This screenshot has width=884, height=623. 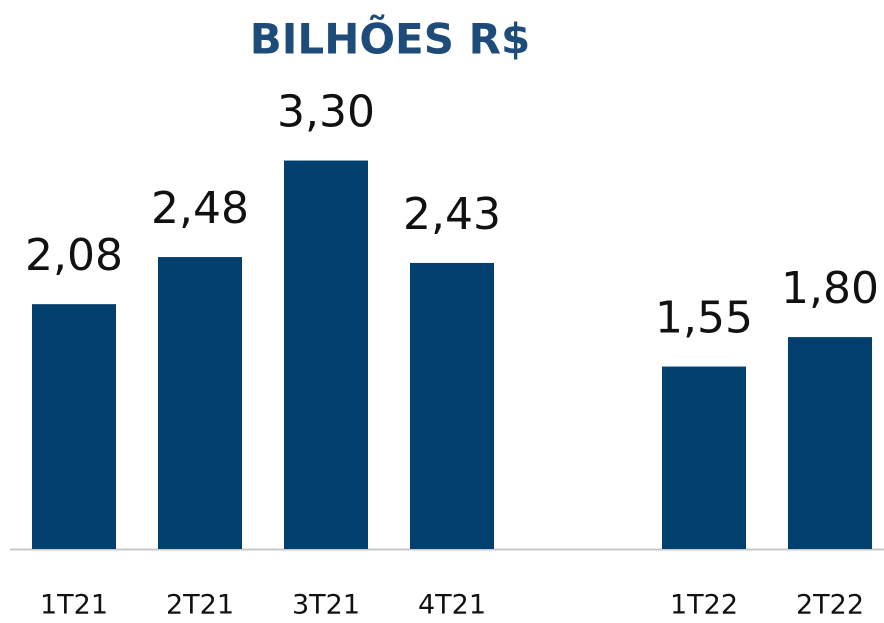 I want to click on value-label: 3,30, so click(x=326, y=112).